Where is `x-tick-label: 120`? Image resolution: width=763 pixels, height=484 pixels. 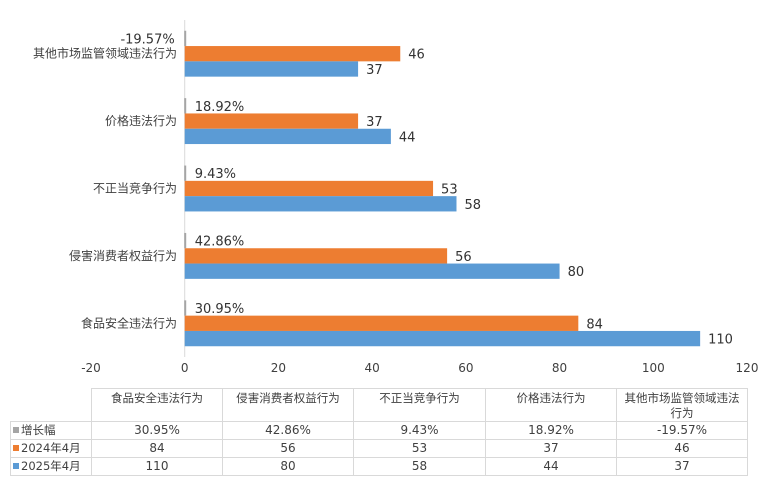
x-tick-label: 120 is located at coordinates (747, 368).